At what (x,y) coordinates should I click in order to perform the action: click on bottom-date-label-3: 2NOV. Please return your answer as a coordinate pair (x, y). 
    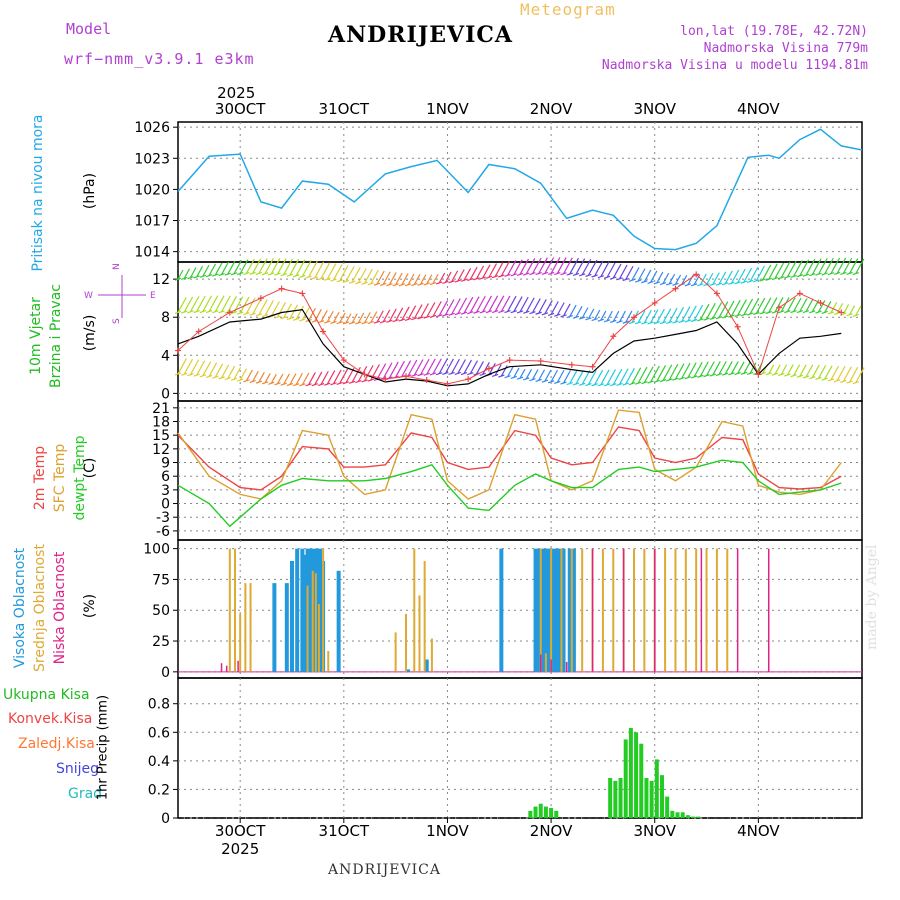
    Looking at the image, I should click on (551, 831).